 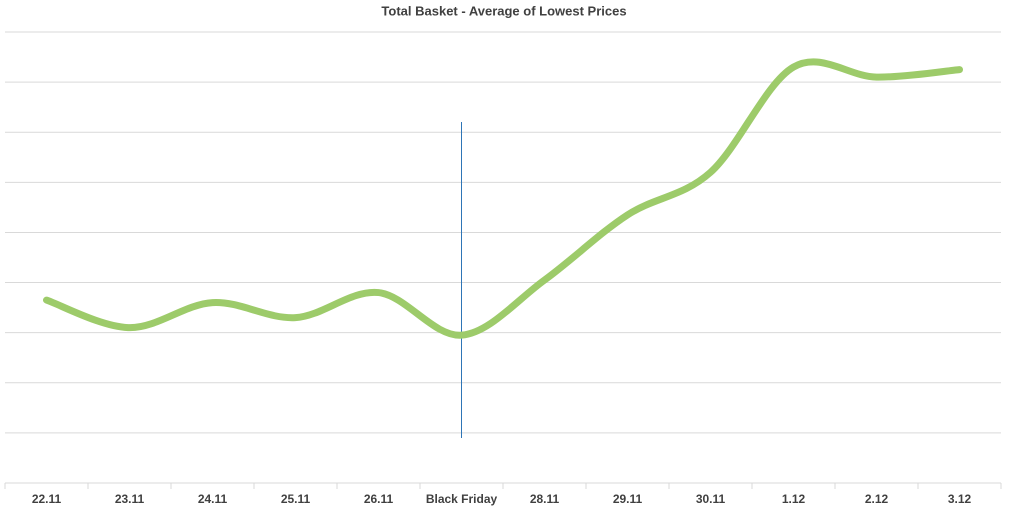 What do you see at coordinates (462, 499) in the screenshot?
I see `x-tick-label: Black Friday` at bounding box center [462, 499].